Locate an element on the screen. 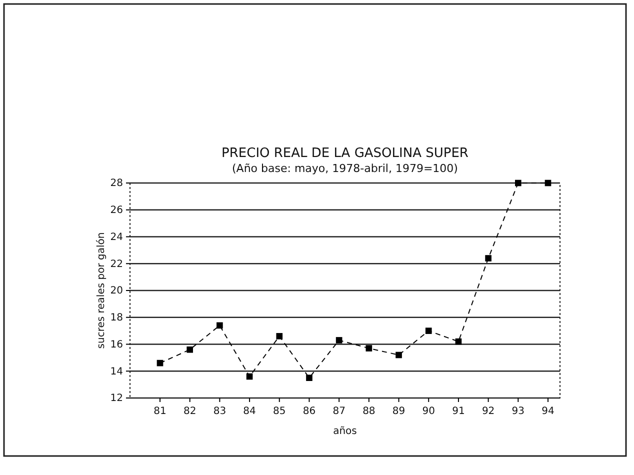 Image resolution: width=634 pixels, height=475 pixels. y-tick-label: 28 is located at coordinates (116, 184).